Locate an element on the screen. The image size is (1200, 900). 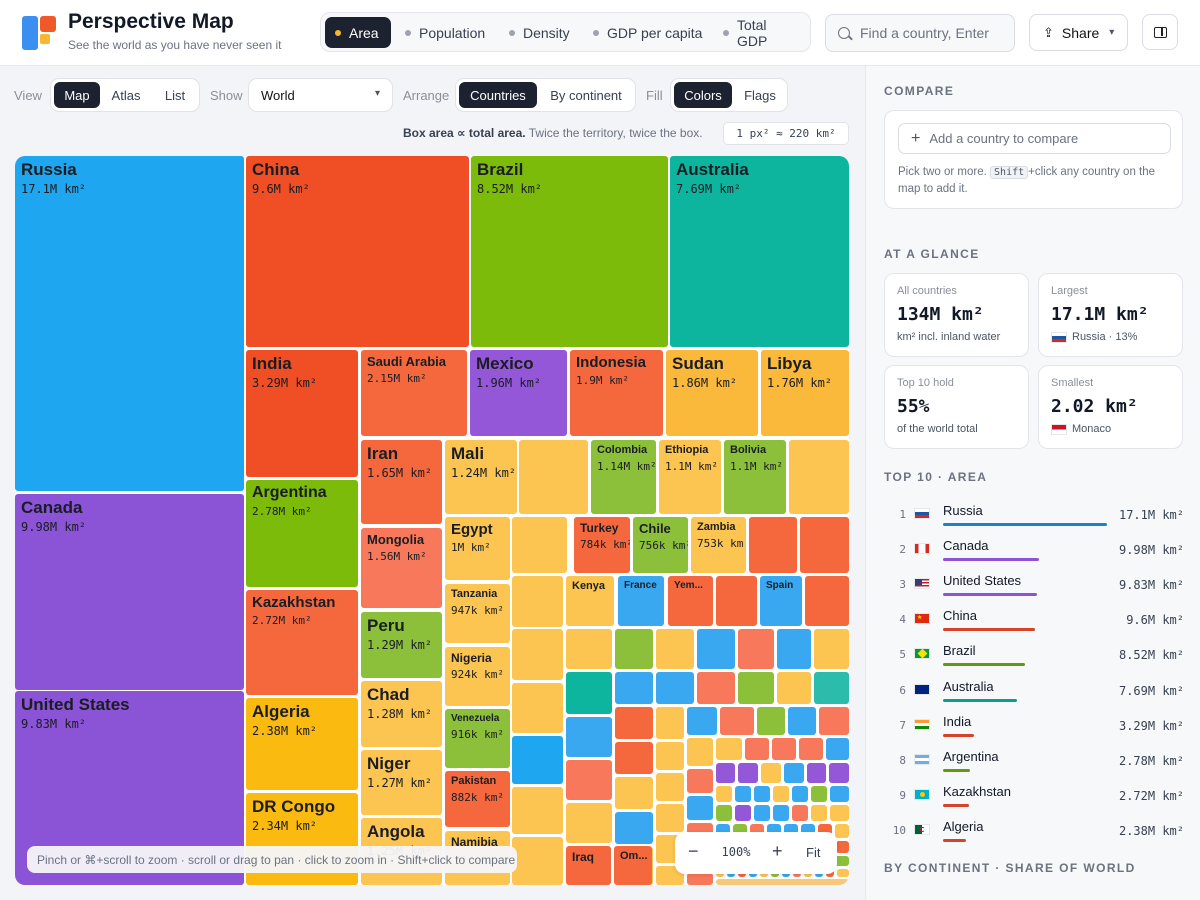
fill-colors-button: Colors is located at coordinates (703, 95).